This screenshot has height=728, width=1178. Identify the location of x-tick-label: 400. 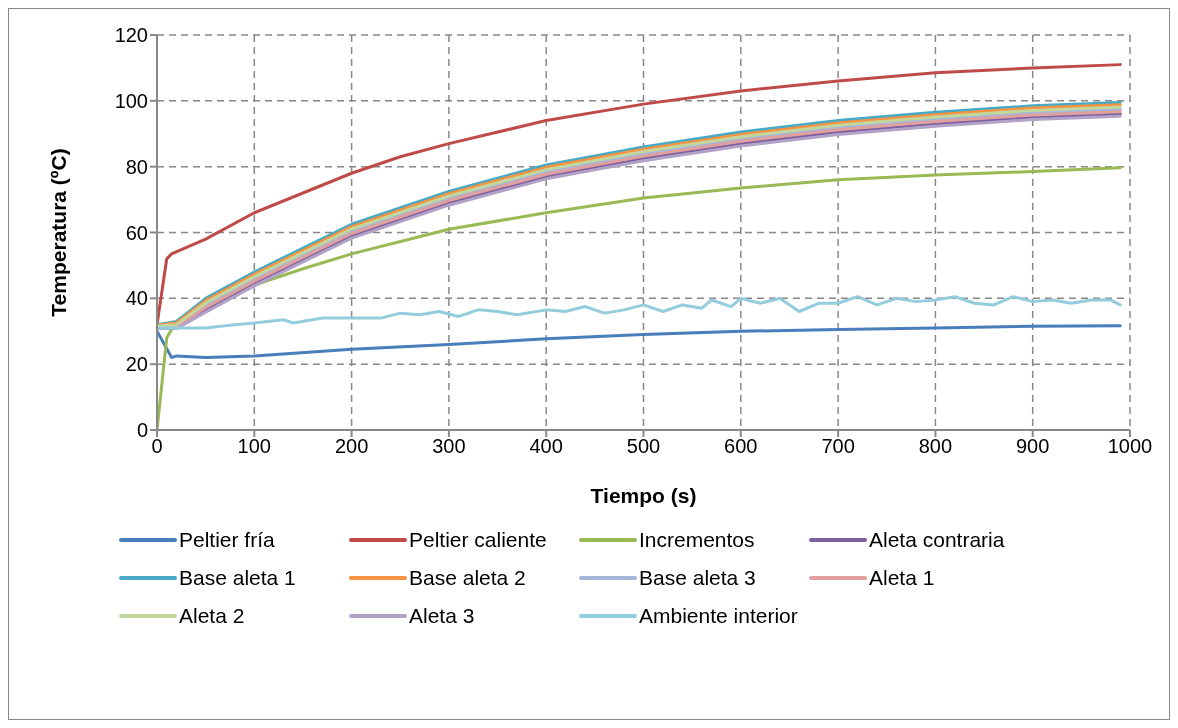
(546, 446).